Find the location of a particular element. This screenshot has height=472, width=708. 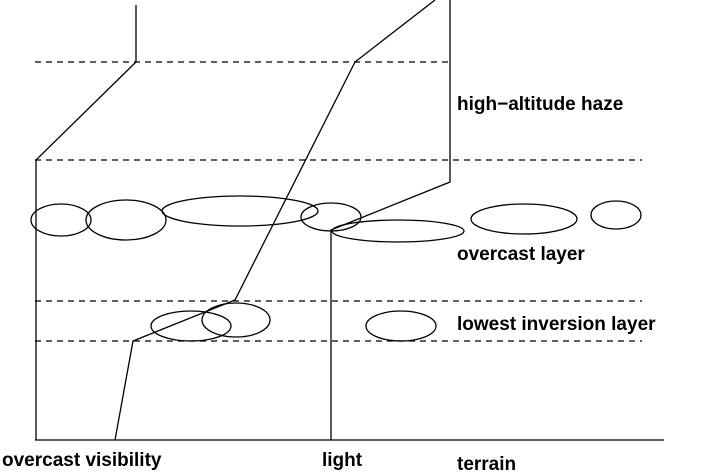

label: overcast visibility is located at coordinates (82, 460).